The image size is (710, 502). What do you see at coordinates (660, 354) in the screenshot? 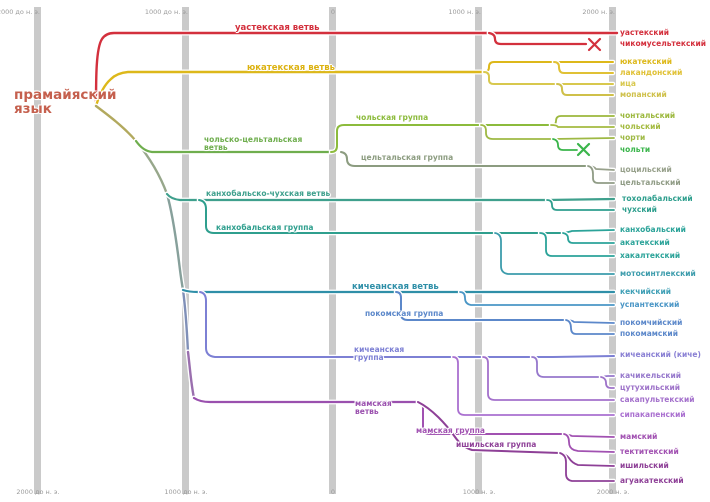
I see `leaf-kiche: кичеанский (киче)` at bounding box center [660, 354].